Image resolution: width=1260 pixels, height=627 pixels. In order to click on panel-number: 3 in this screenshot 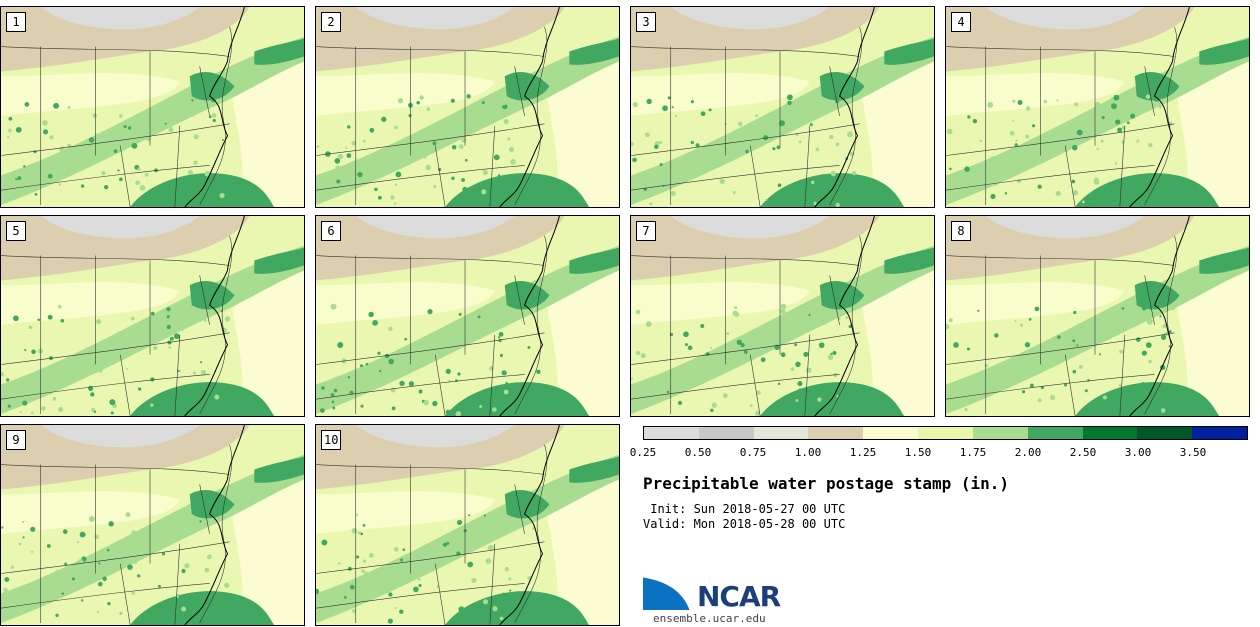, I will do `click(646, 22)`.